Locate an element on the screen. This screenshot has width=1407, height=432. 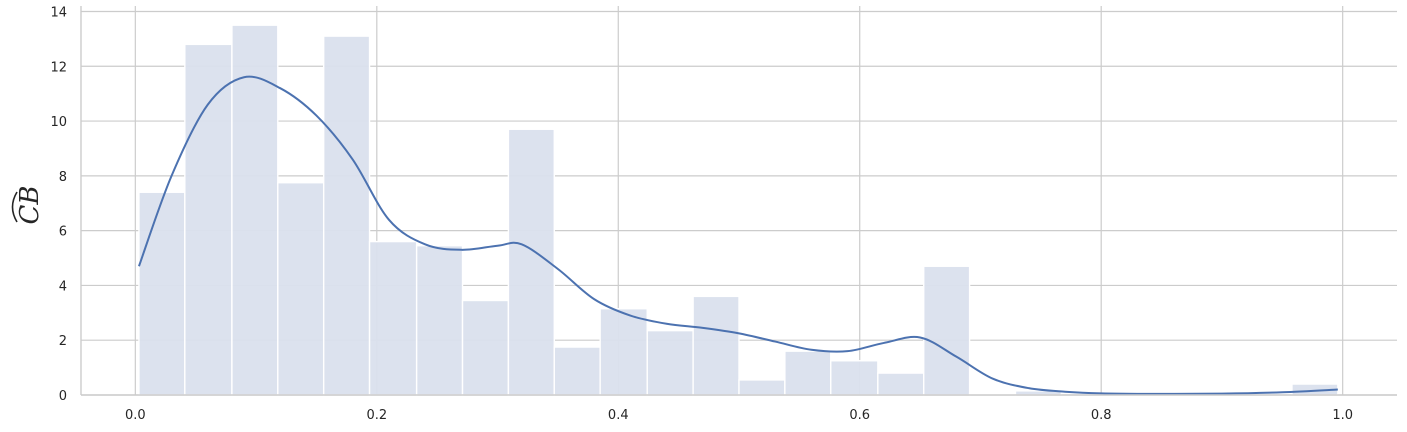
y-tick-label: 8 is located at coordinates (63, 177).